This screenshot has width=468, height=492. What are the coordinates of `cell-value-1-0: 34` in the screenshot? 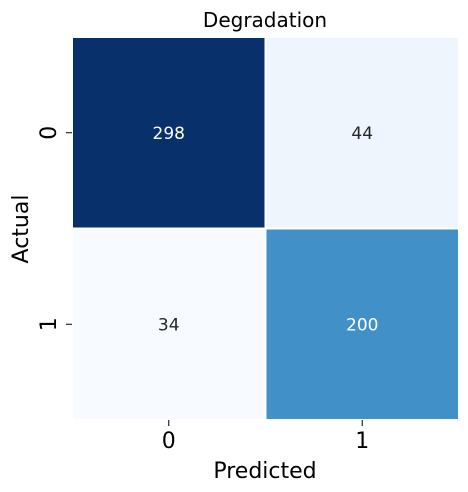 It's located at (169, 325).